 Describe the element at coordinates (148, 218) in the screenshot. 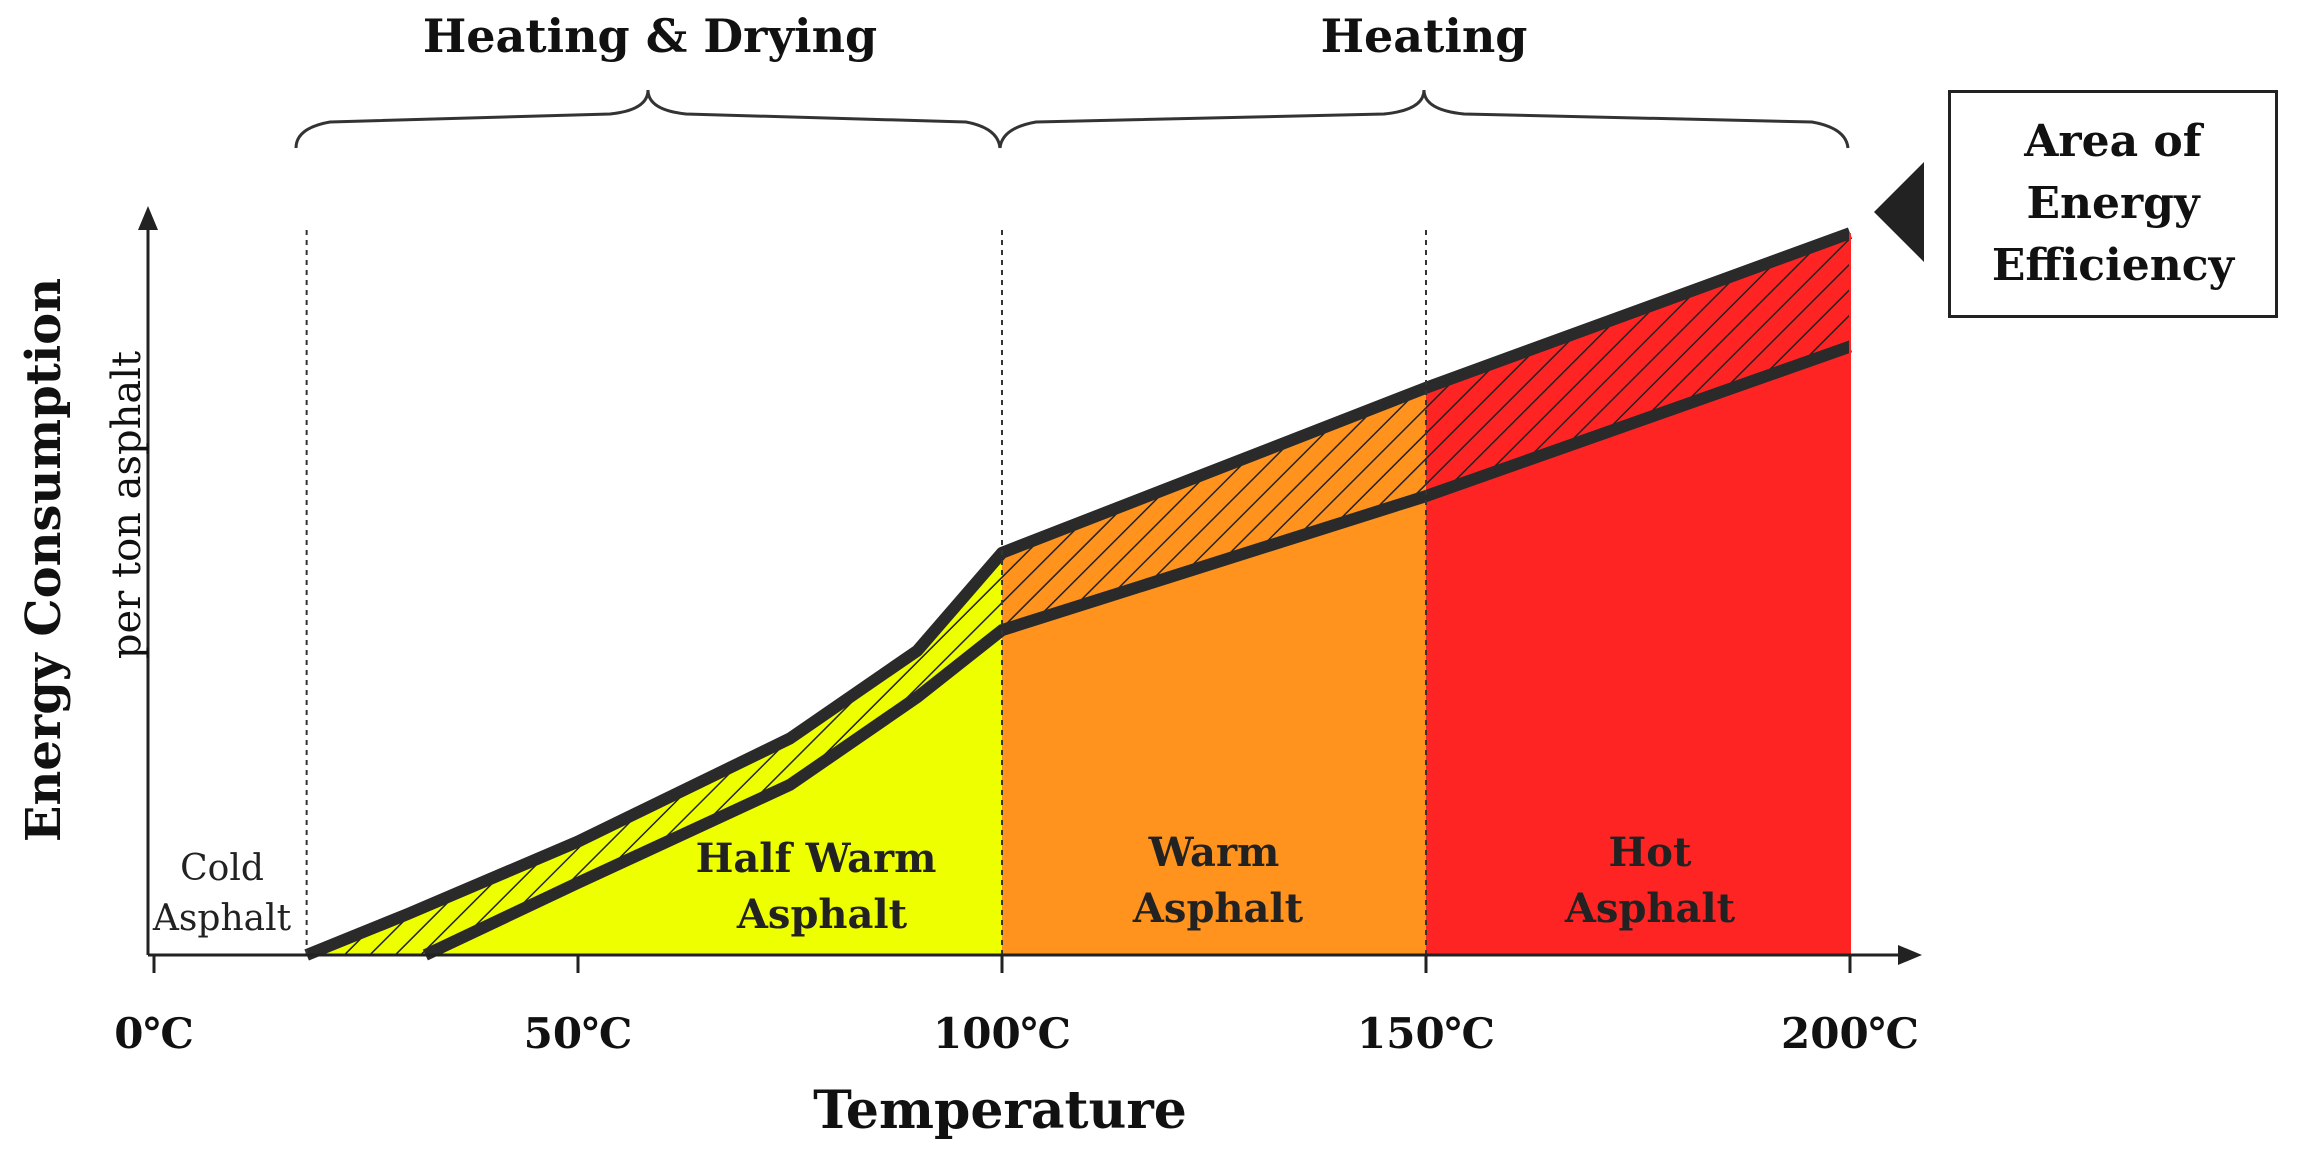

I see `y-axis-arrow` at that location.